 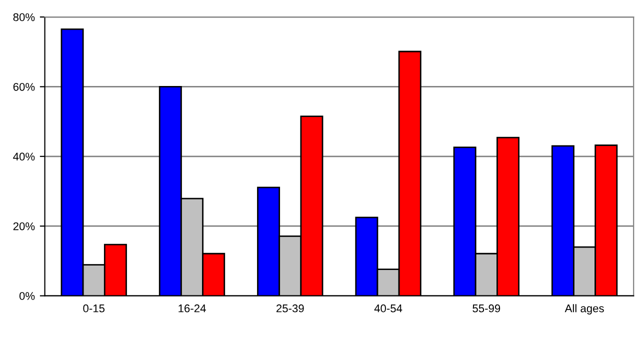 What do you see at coordinates (24, 156) in the screenshot?
I see `y-tick-label: 40%` at bounding box center [24, 156].